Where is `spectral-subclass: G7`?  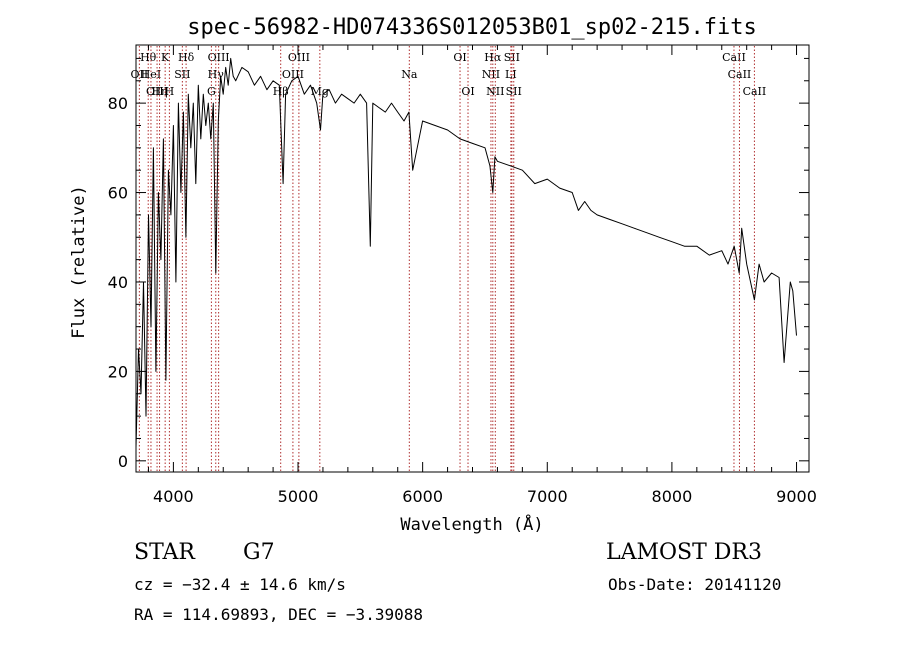 spectral-subclass: G7 is located at coordinates (259, 552).